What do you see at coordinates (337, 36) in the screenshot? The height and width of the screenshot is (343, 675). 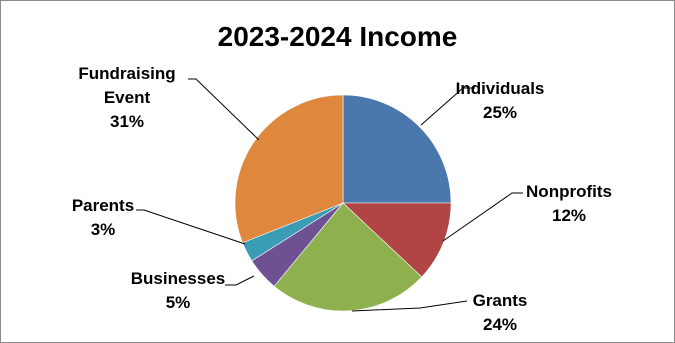 I see `chart-title: 2023-2024 Income` at bounding box center [337, 36].